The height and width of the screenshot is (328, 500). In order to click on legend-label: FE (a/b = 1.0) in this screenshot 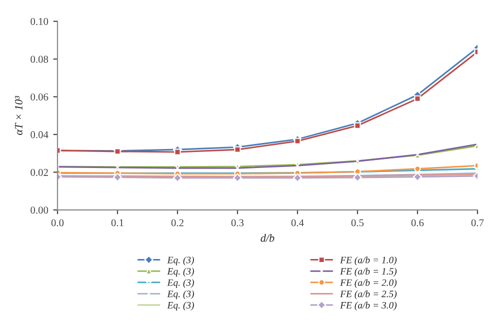, I will do `click(368, 261)`.